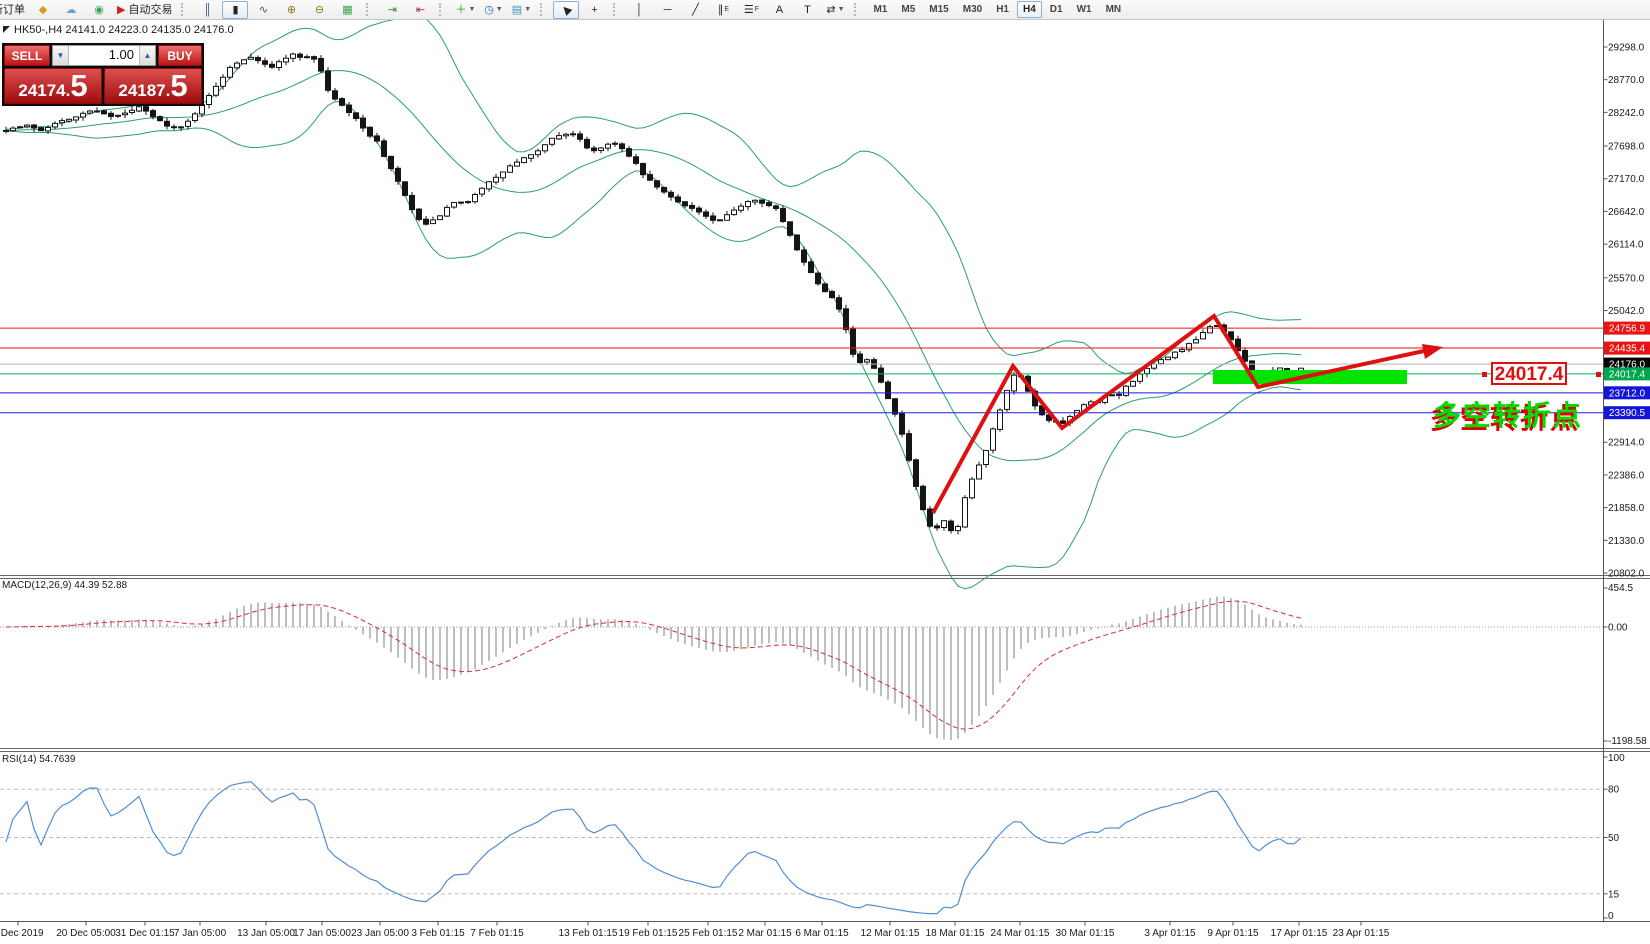 The width and height of the screenshot is (1650, 944). What do you see at coordinates (291, 10) in the screenshot?
I see `zoom-in-button: ⊕` at bounding box center [291, 10].